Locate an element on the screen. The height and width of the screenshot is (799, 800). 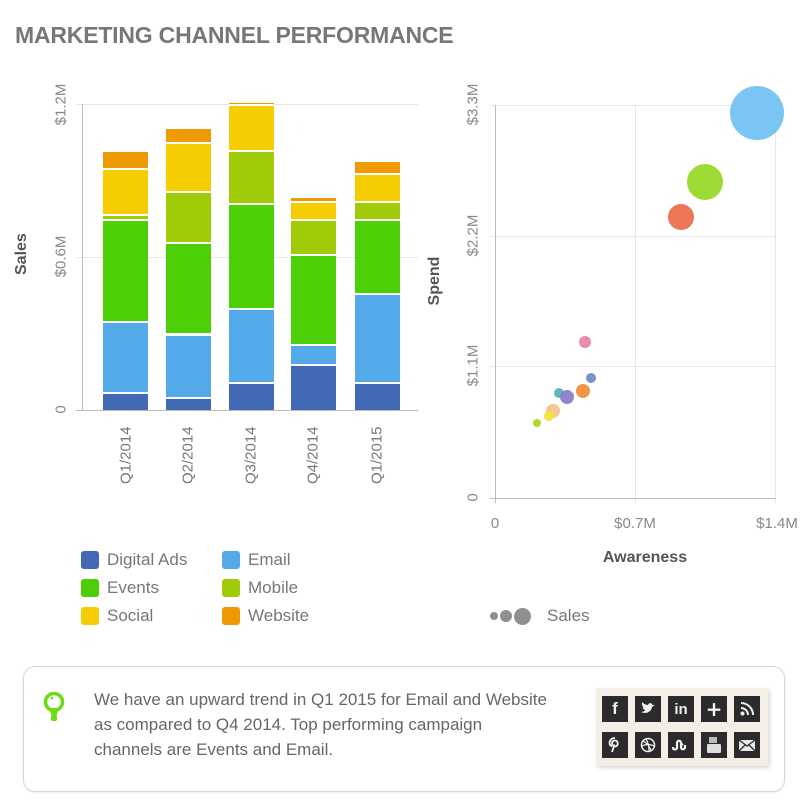
legend-item-email: Email is located at coordinates (256, 560).